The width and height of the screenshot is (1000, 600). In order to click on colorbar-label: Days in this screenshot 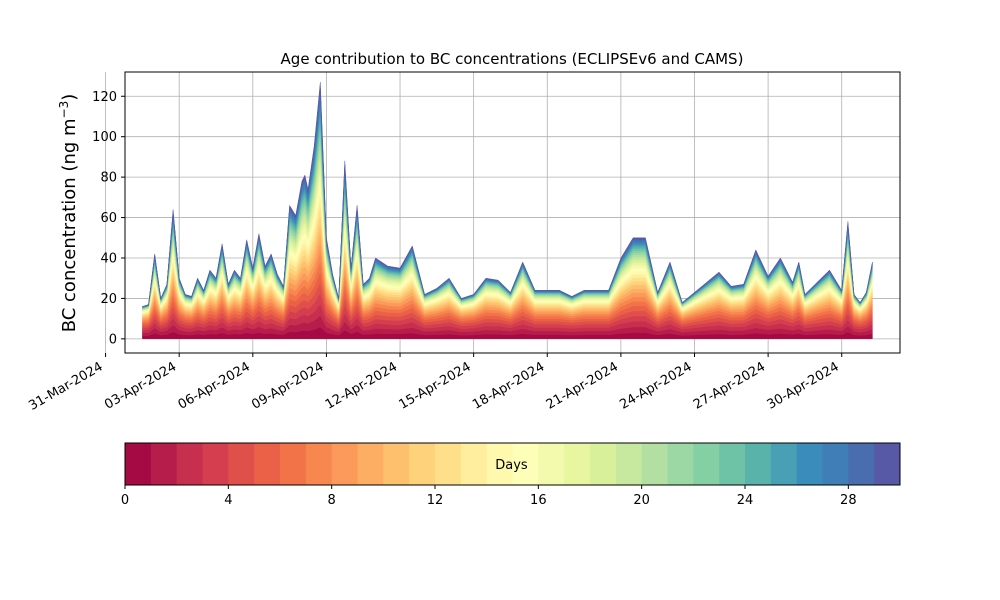, I will do `click(511, 465)`.